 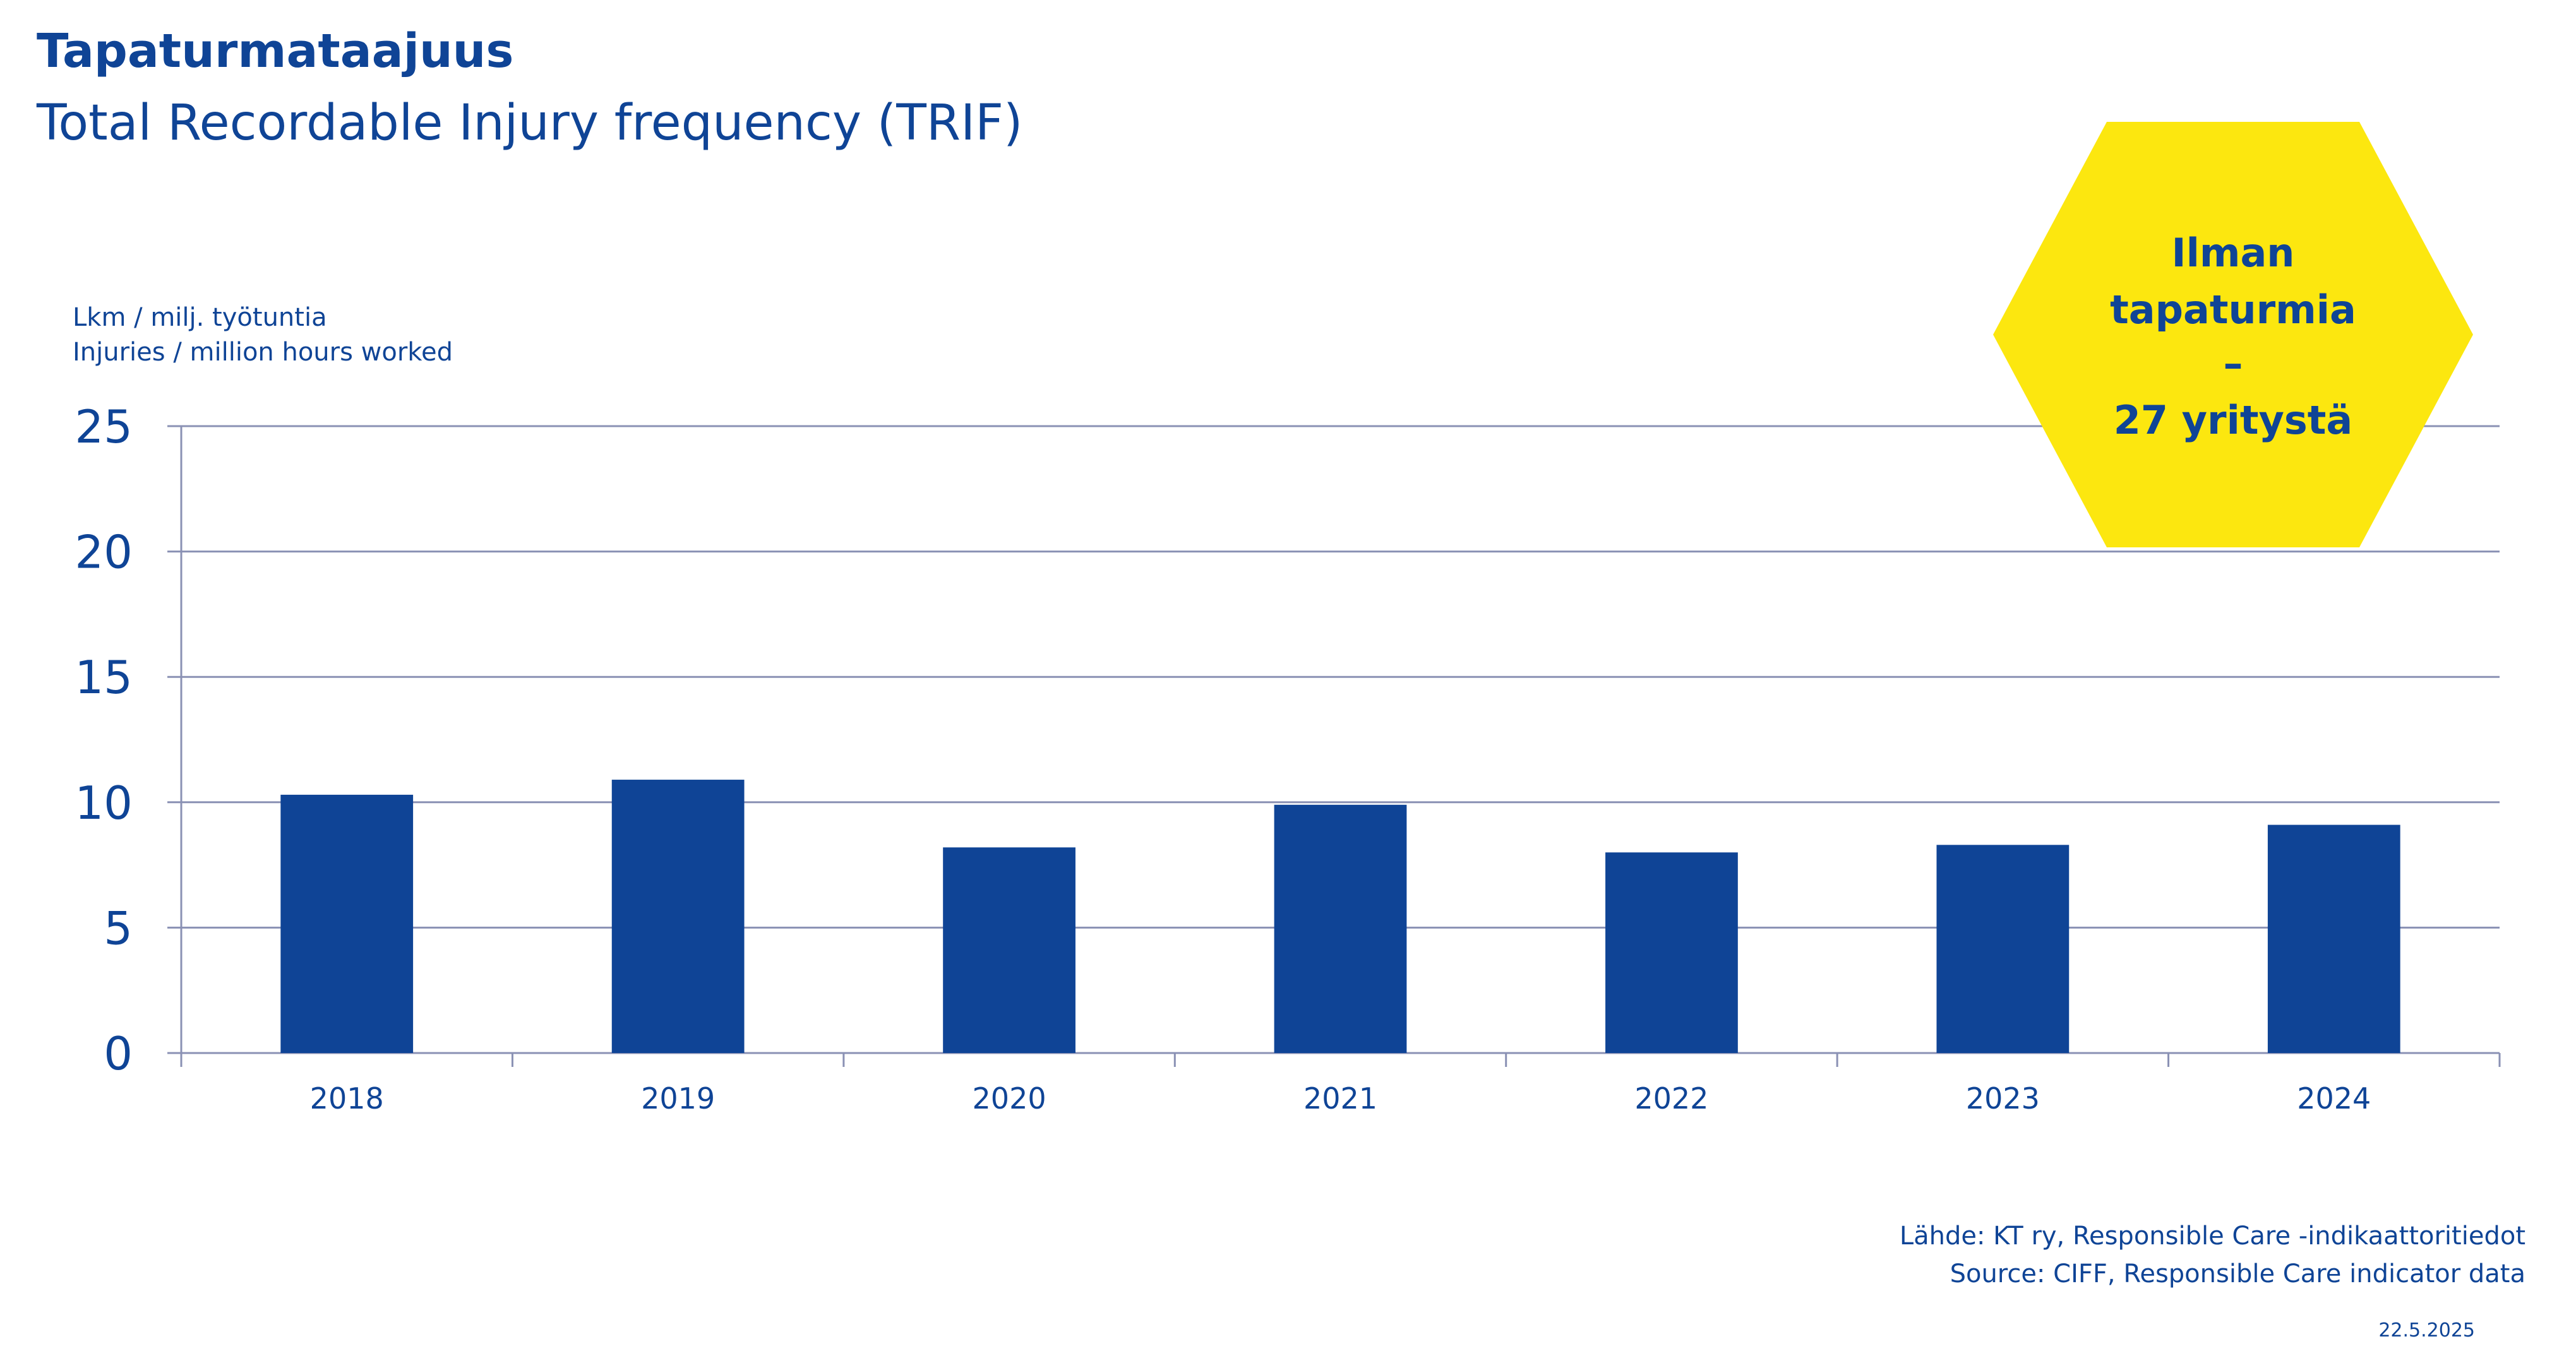 I want to click on x-tick-label: 2024, so click(x=2334, y=1098).